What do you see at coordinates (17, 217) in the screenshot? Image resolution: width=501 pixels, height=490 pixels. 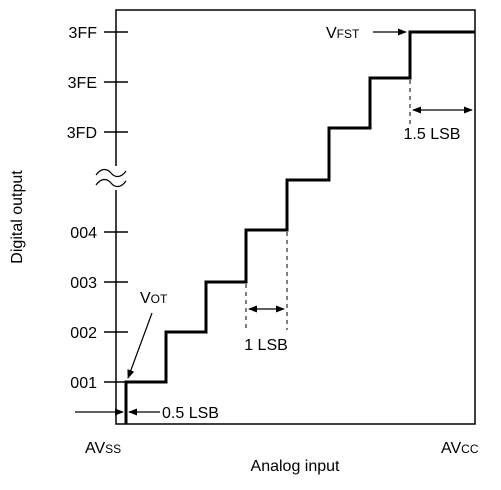 I see `y-axis-title: Digital output` at bounding box center [17, 217].